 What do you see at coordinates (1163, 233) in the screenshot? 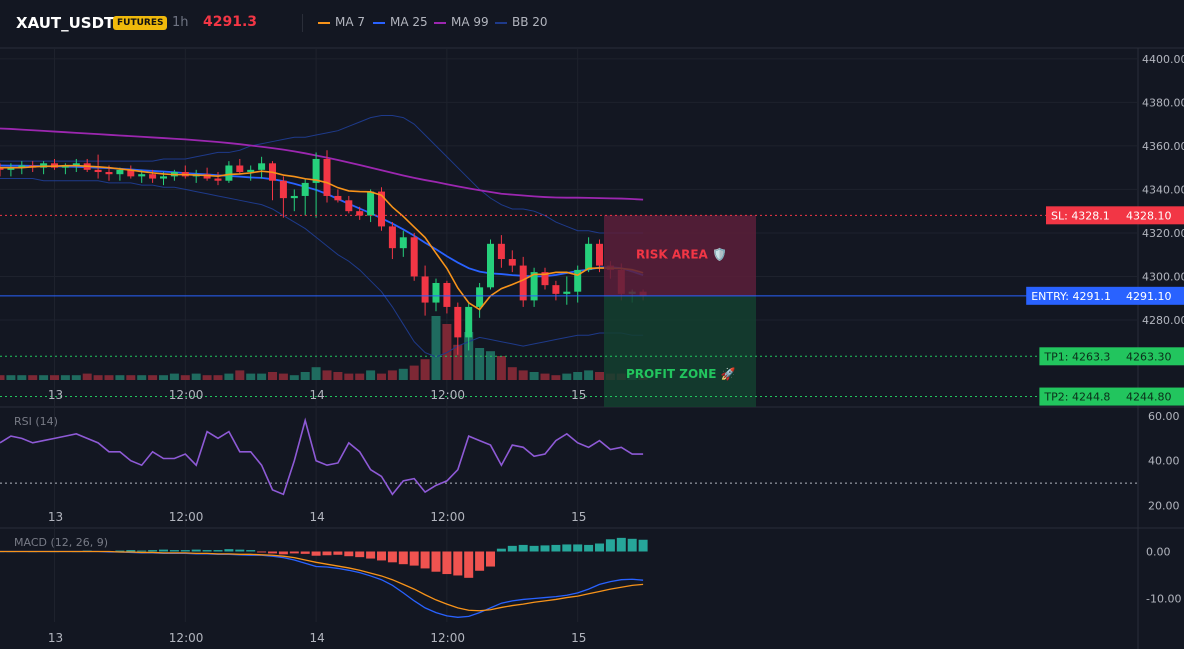
I see `price-axis-tick: 4320.00` at bounding box center [1163, 233].